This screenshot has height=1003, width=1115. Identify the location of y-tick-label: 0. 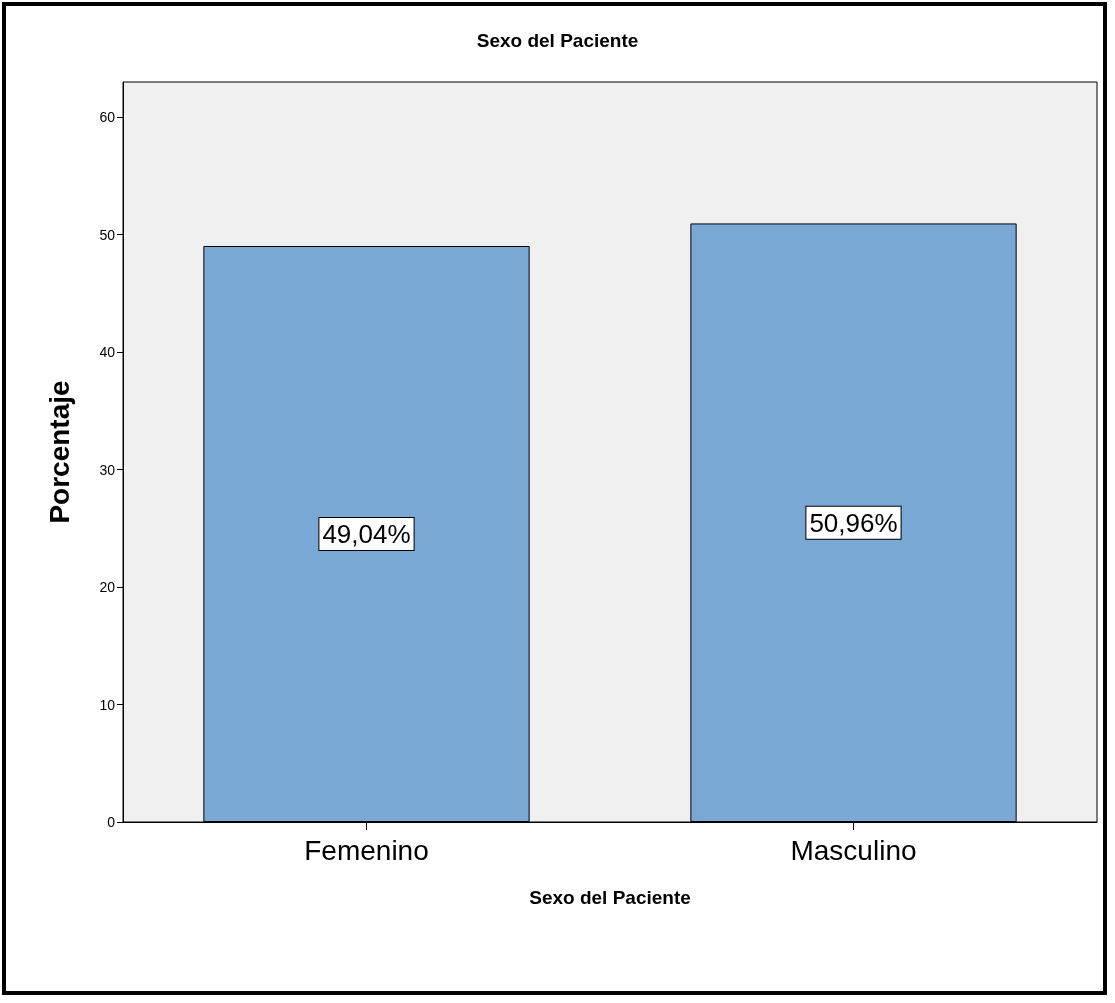
(111, 822).